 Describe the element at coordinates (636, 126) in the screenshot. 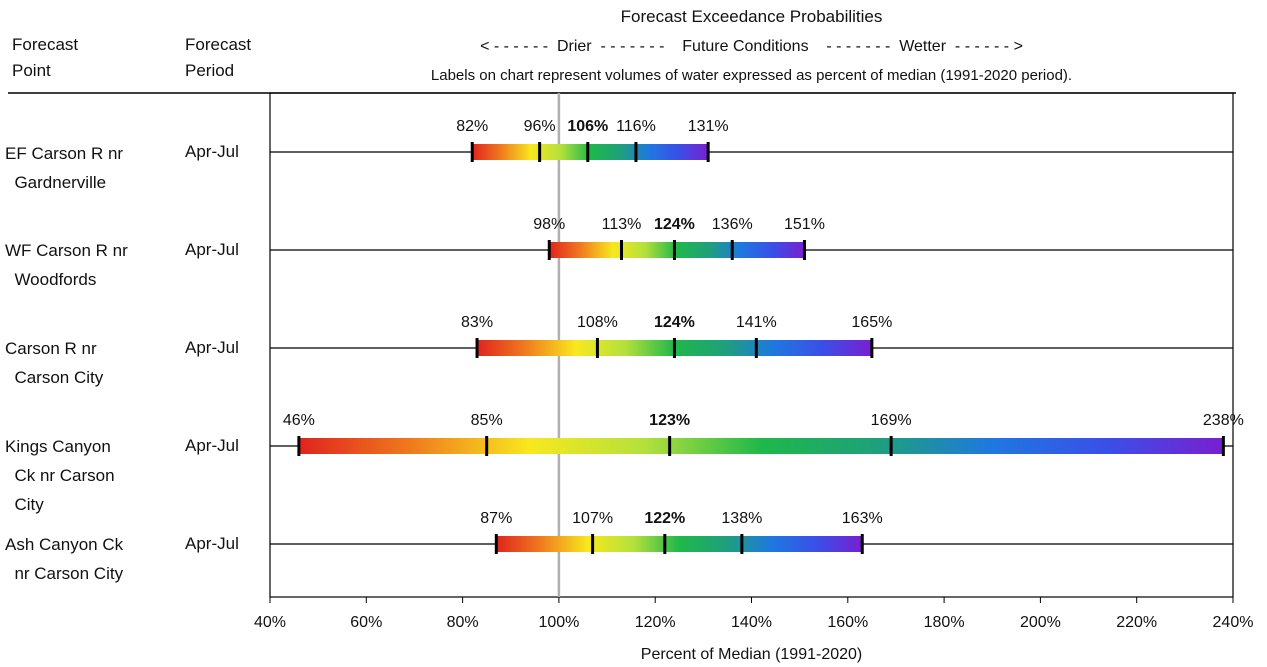

I see `data-label: 116%` at that location.